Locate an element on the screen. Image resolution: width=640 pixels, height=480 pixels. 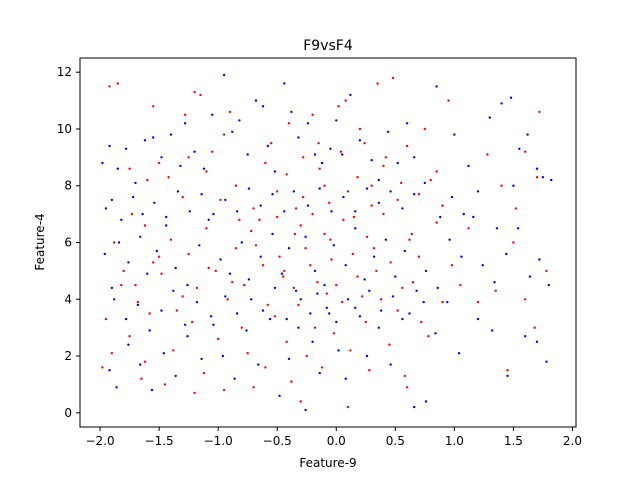
x-tick-label: −1.0 is located at coordinates (218, 441).